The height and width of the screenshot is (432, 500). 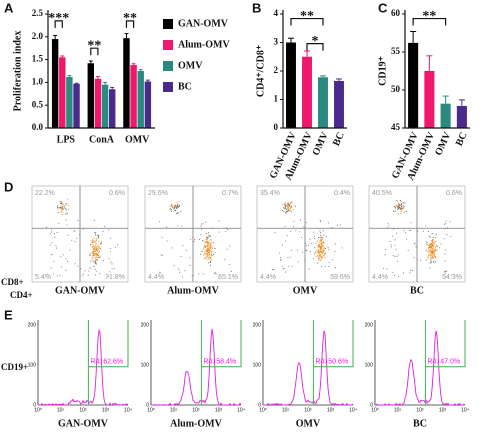 I want to click on plot-label: BC, so click(x=420, y=423).